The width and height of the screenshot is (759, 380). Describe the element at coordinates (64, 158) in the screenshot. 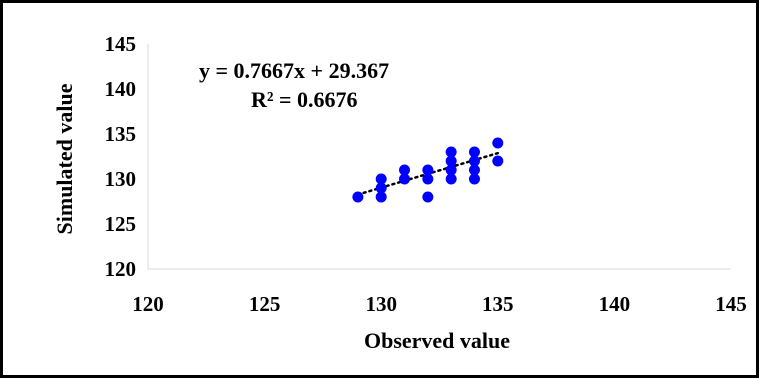

I see `y-axis-title: Simulated value` at that location.